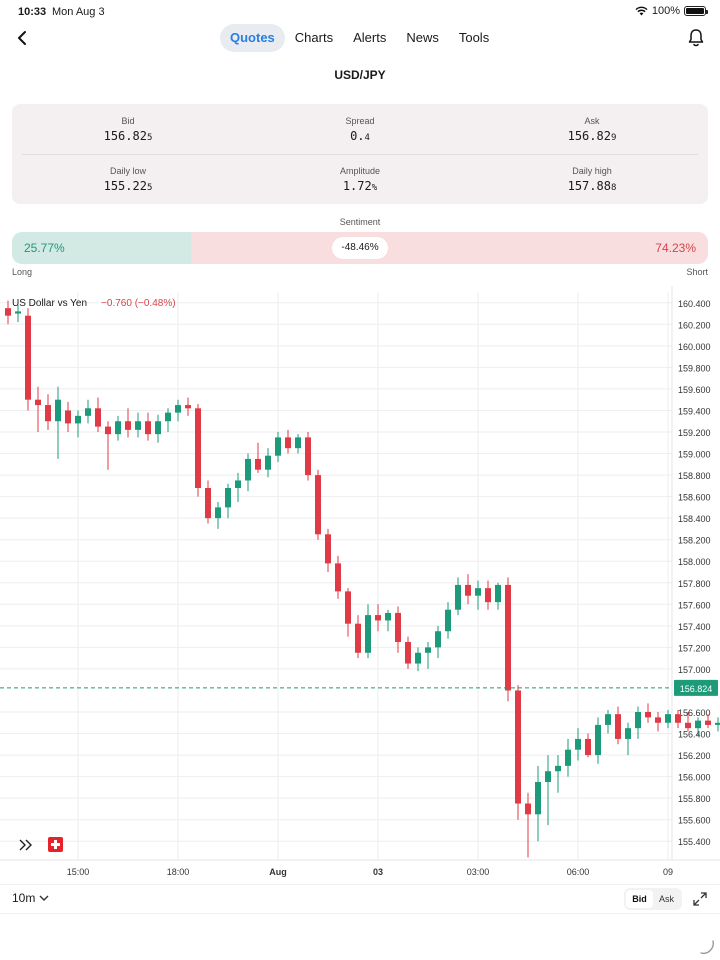  Describe the element at coordinates (125, 136) in the screenshot. I see `bid-value-main: 156.82` at that location.